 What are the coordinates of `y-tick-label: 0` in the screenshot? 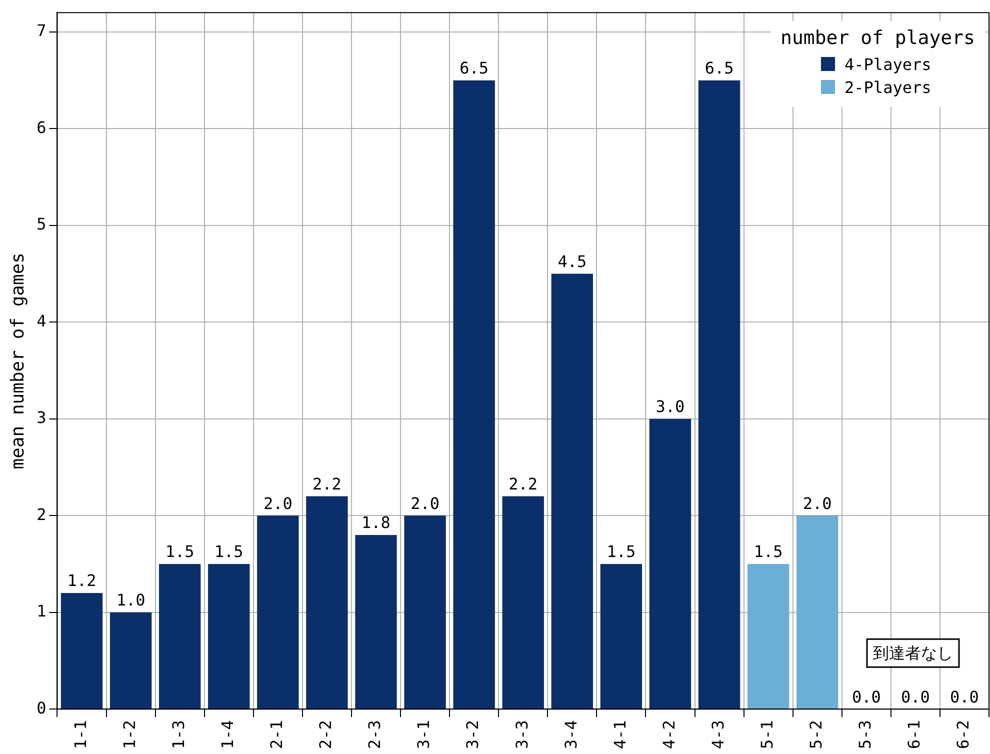 It's located at (41, 708).